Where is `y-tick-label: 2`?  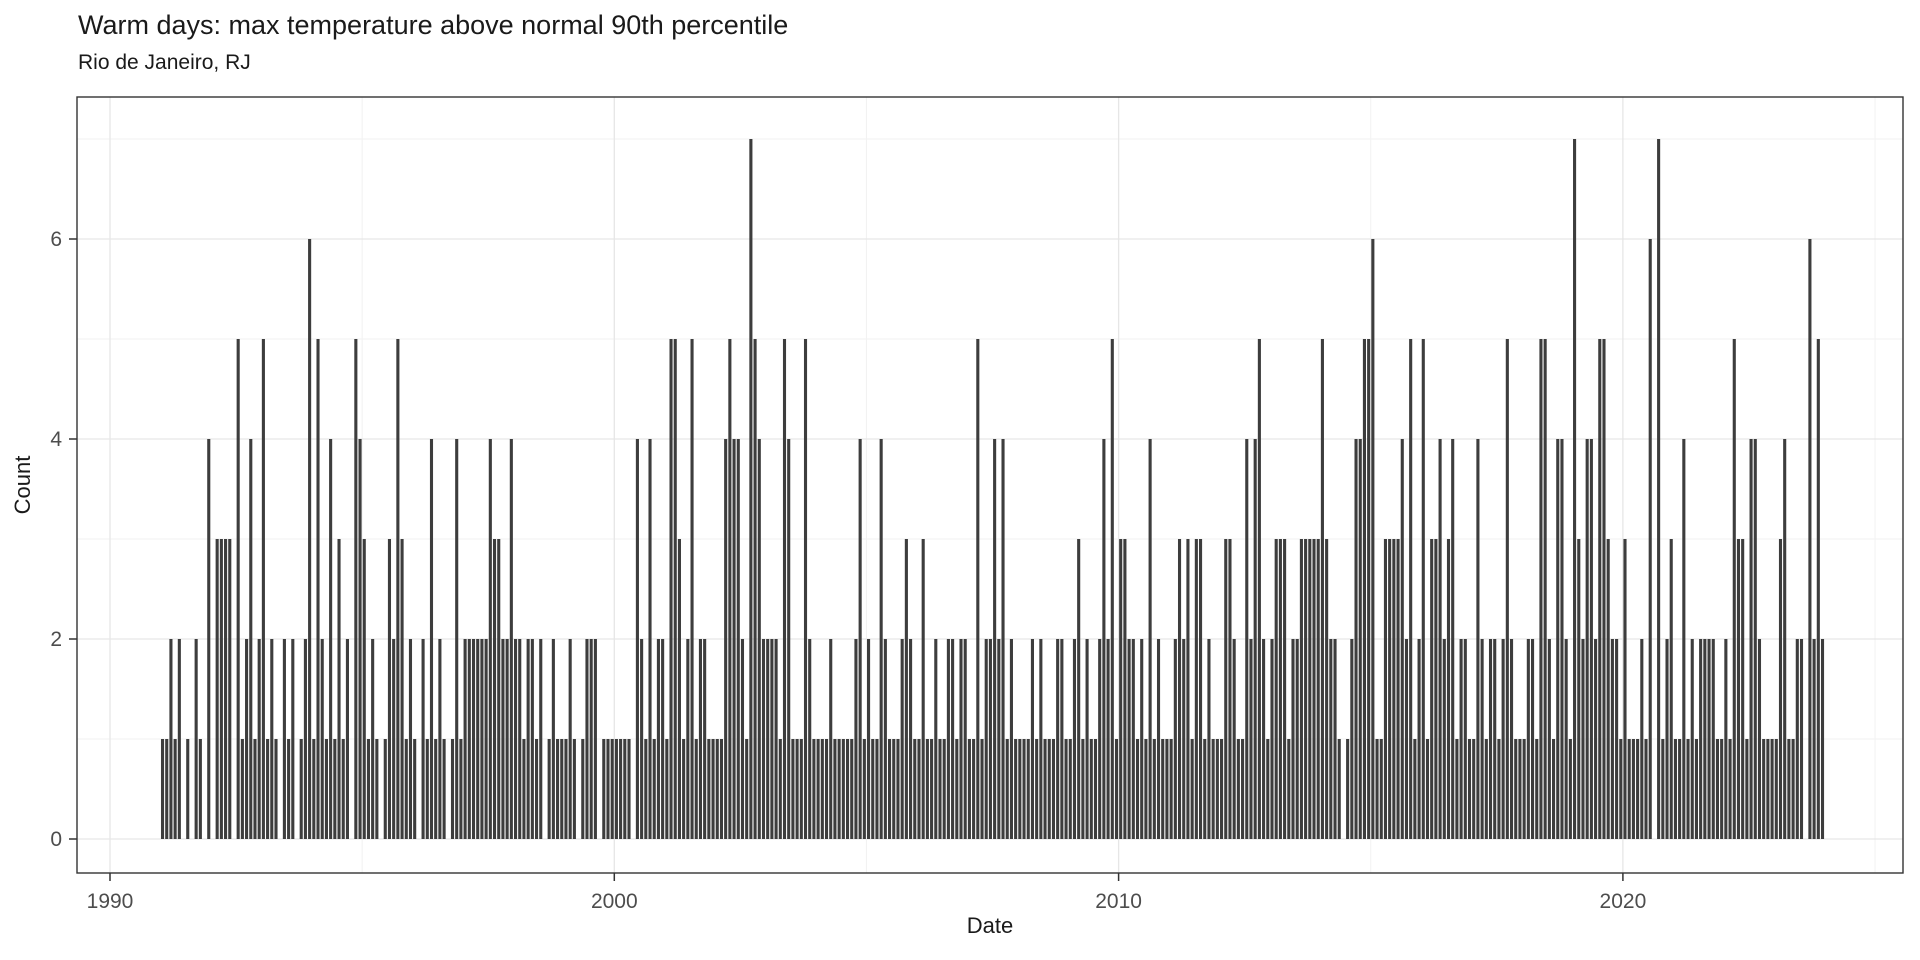 y-tick-label: 2 is located at coordinates (56, 639).